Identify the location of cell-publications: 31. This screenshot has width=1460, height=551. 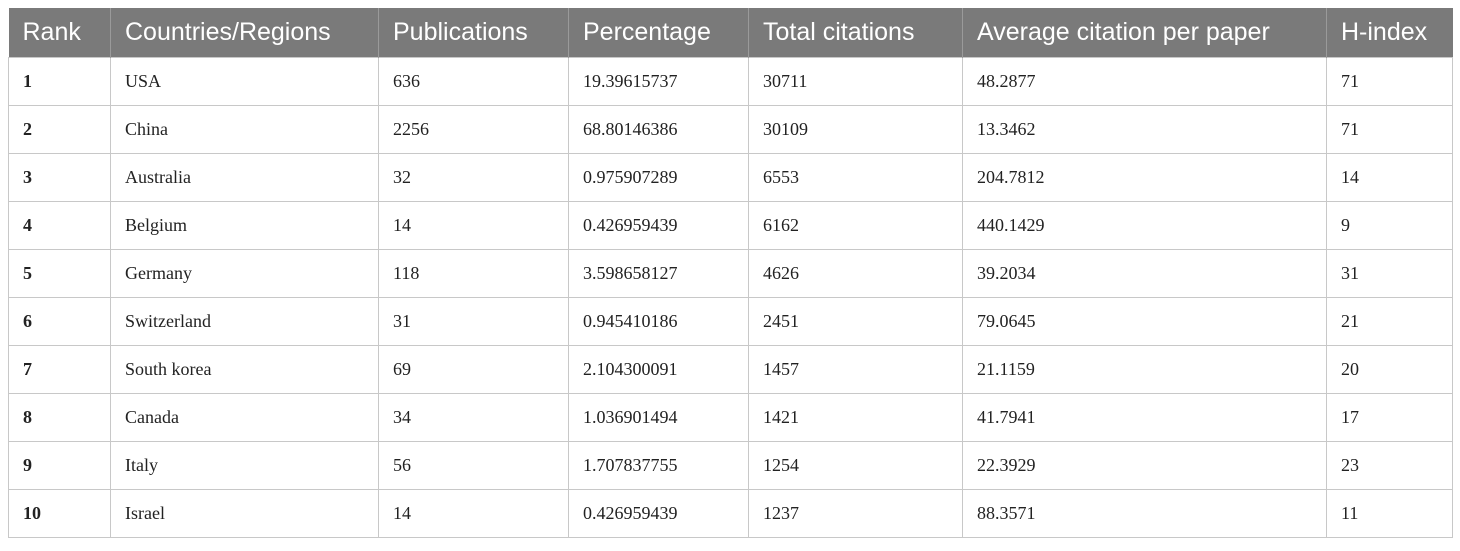
(473, 321).